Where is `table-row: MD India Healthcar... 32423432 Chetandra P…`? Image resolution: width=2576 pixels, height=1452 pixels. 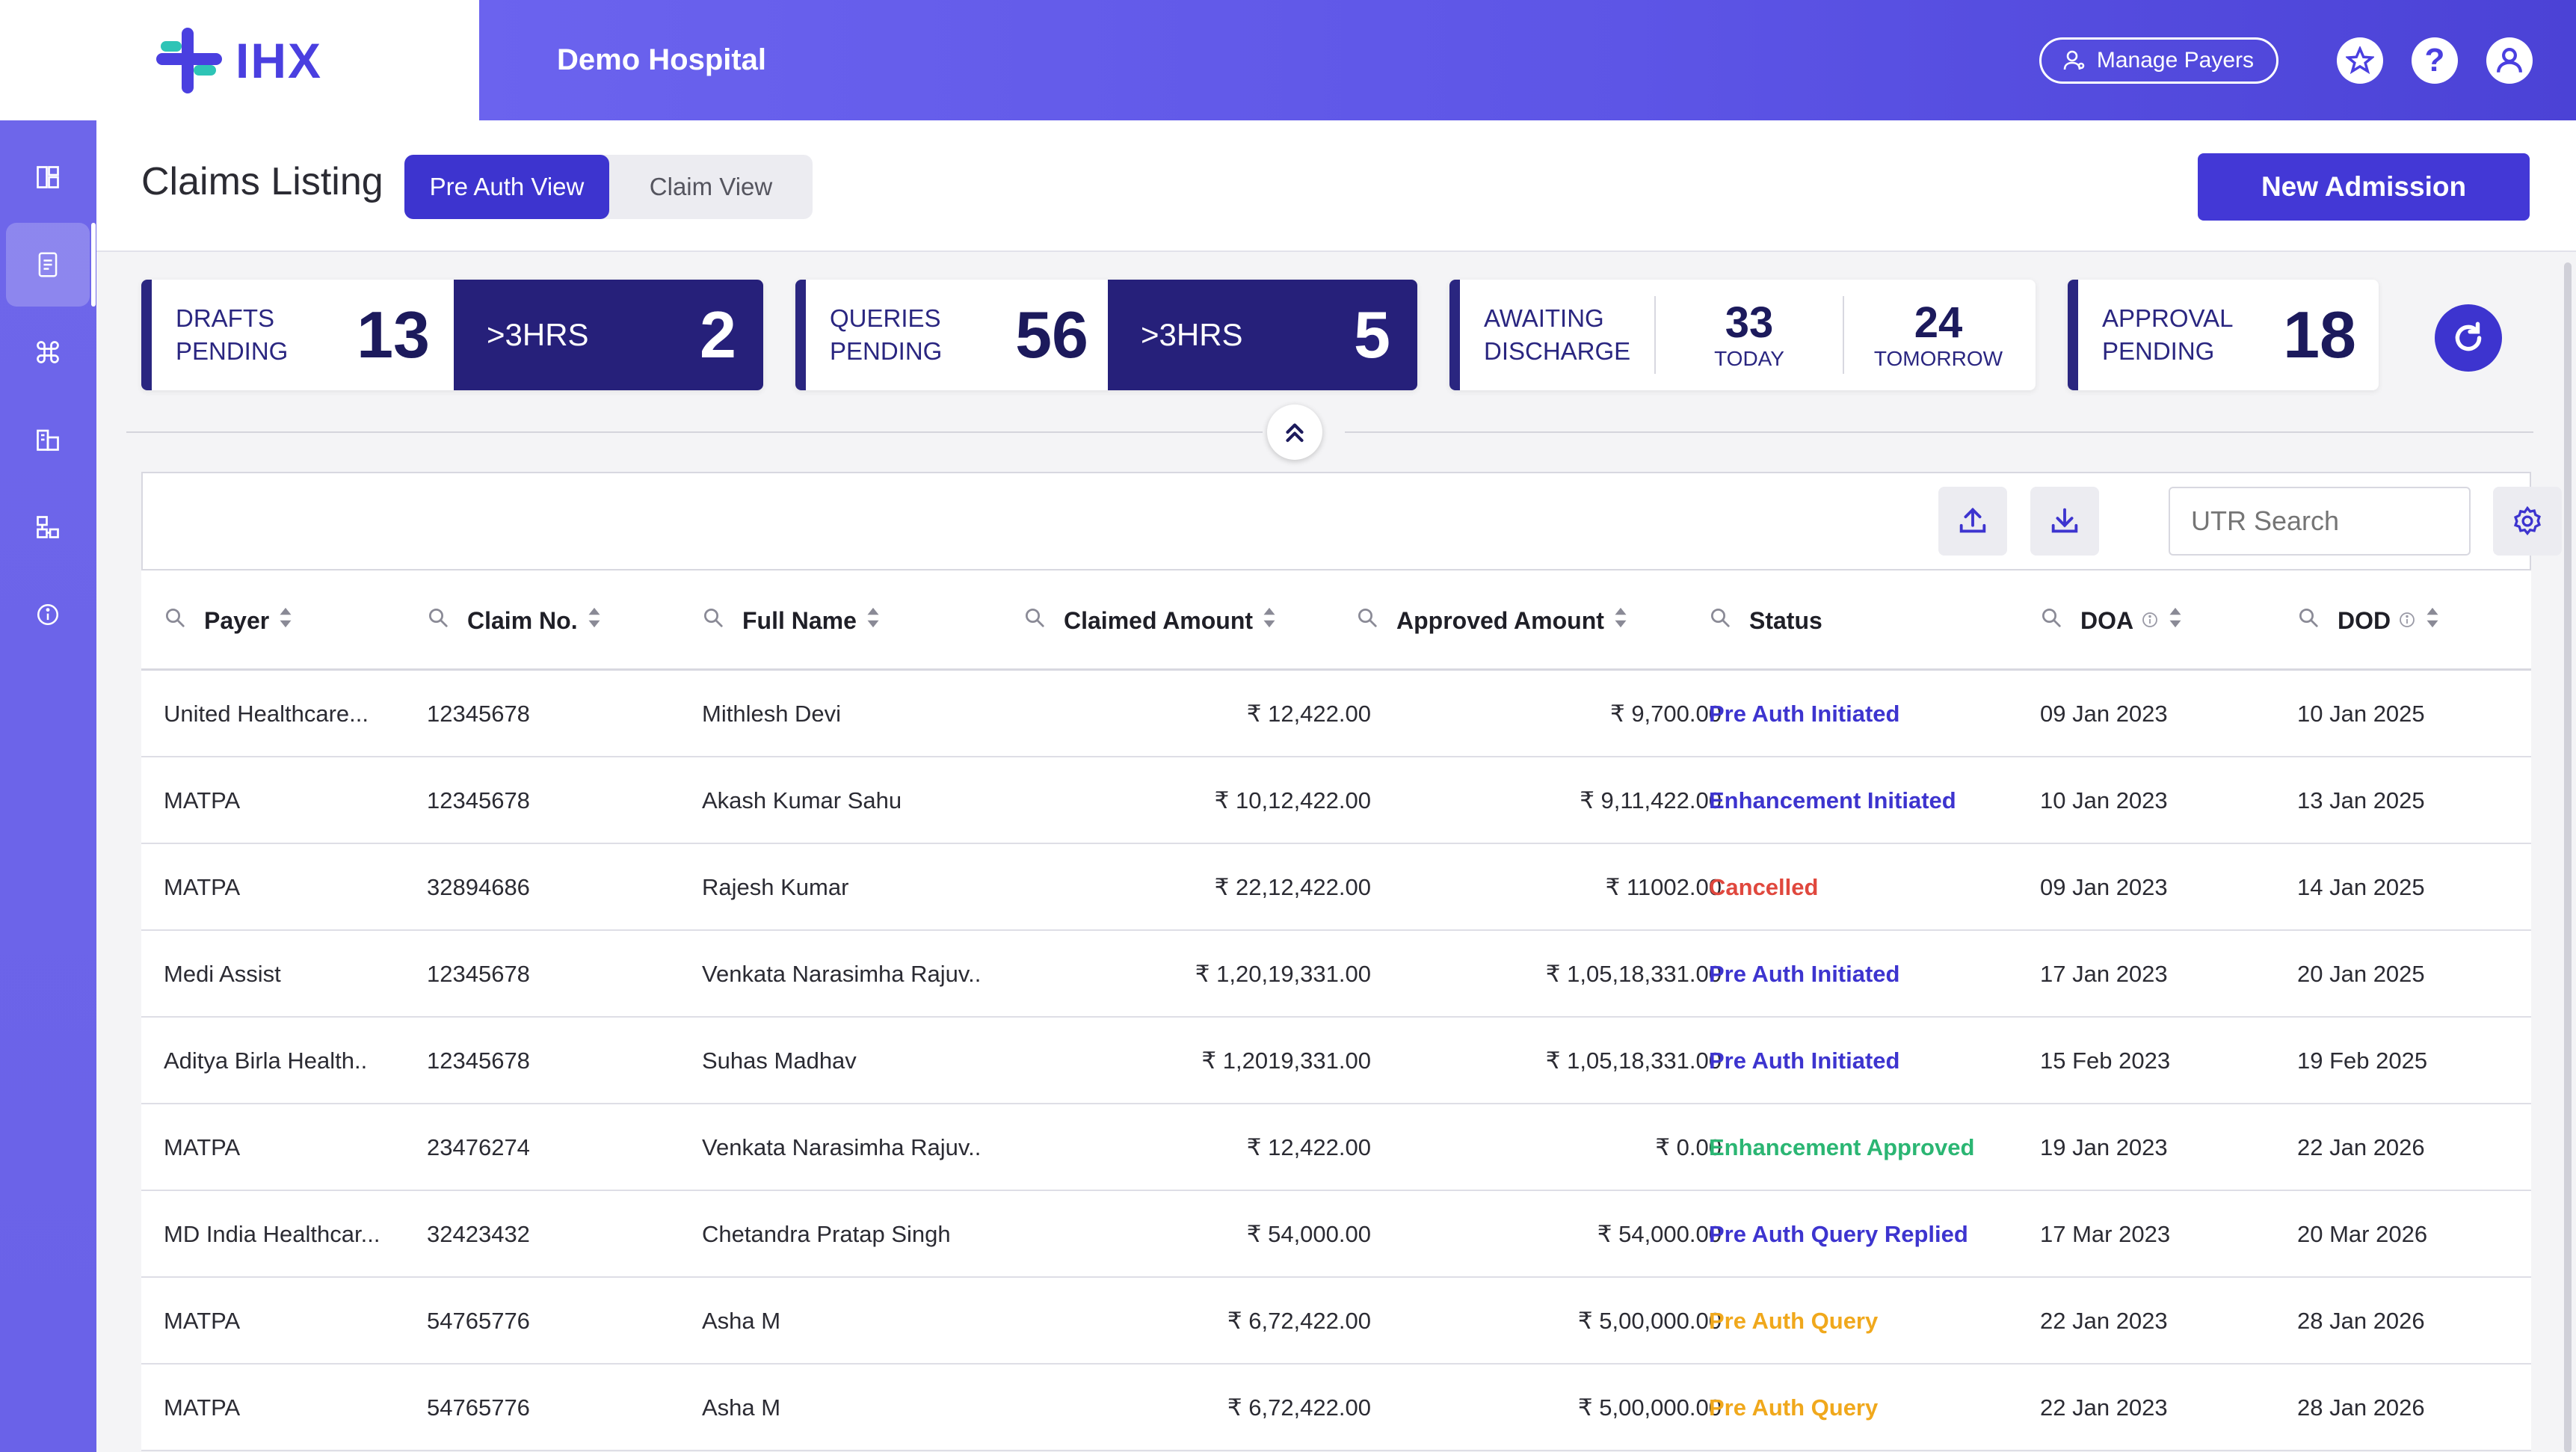
table-row: MD India Healthcar... 32423432 Chetandra P… is located at coordinates (1336, 1234).